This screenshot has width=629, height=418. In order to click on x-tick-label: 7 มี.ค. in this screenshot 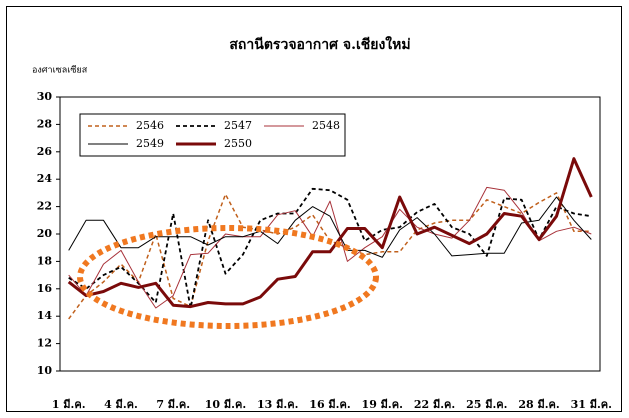, I will do `click(173, 404)`.